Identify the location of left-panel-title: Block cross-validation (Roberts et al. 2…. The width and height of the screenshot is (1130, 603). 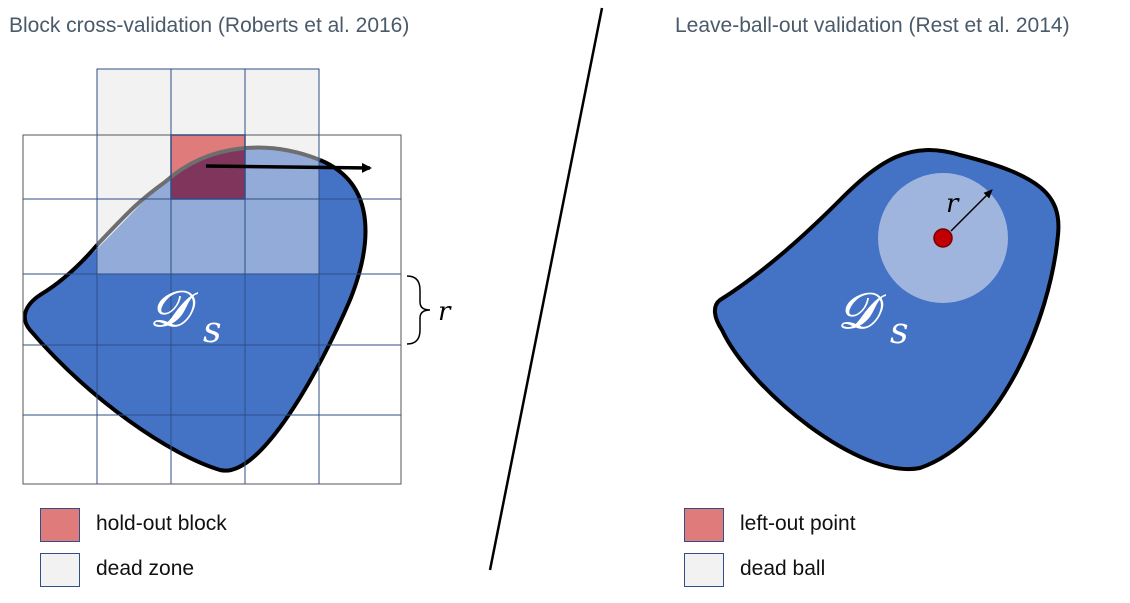
(209, 25).